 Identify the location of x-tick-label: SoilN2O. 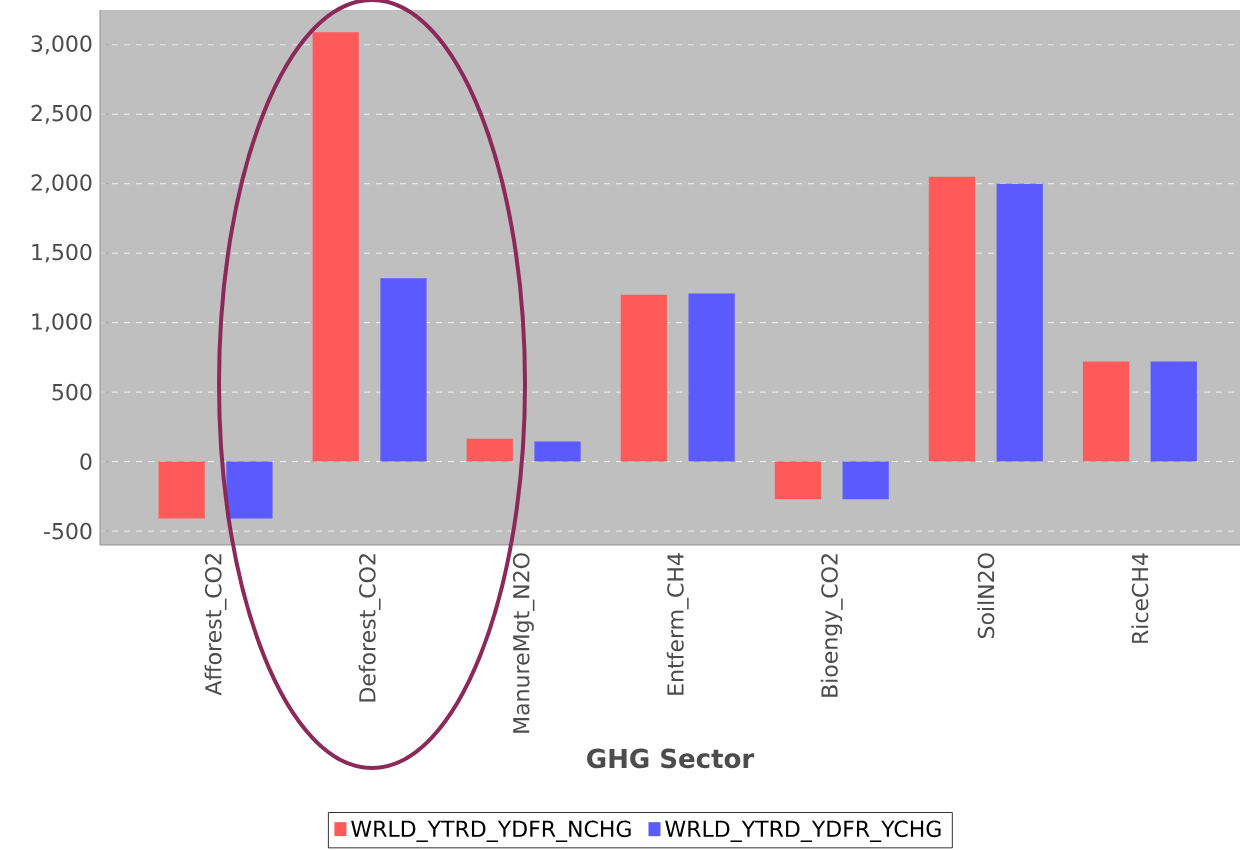
(986, 596).